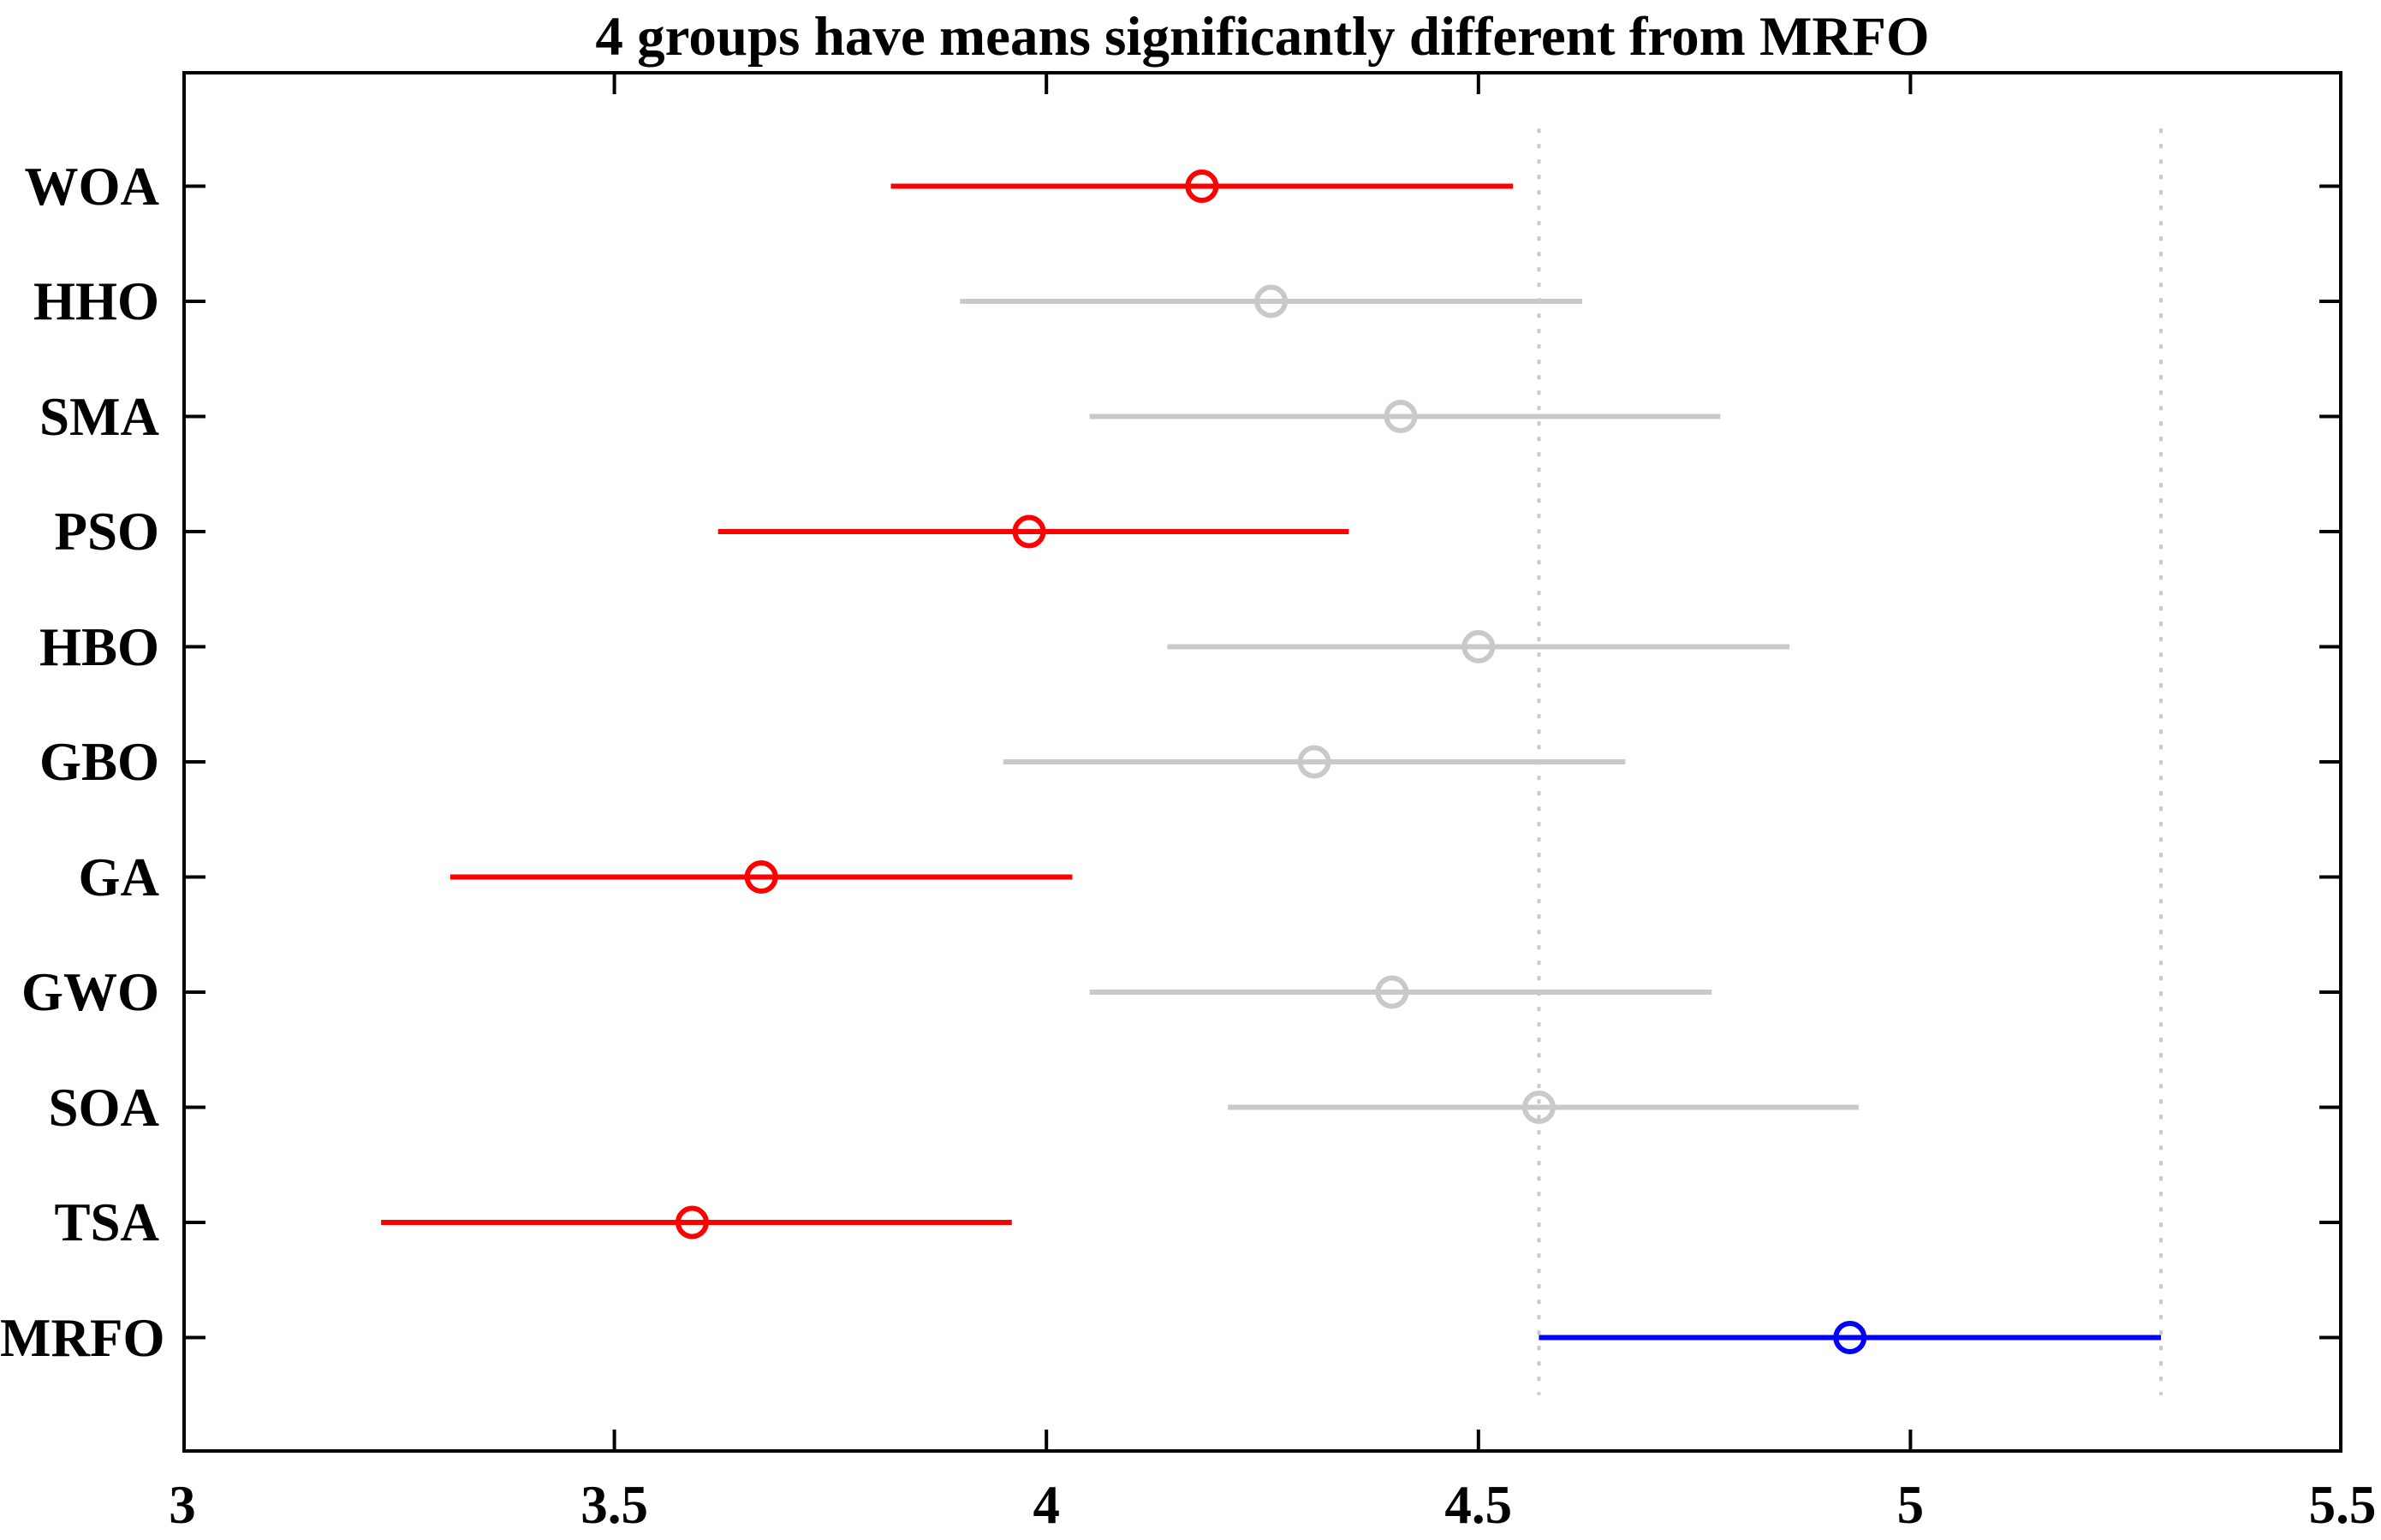 The height and width of the screenshot is (1540, 2381). What do you see at coordinates (182, 1505) in the screenshot?
I see `x-tick-label-3: 3` at bounding box center [182, 1505].